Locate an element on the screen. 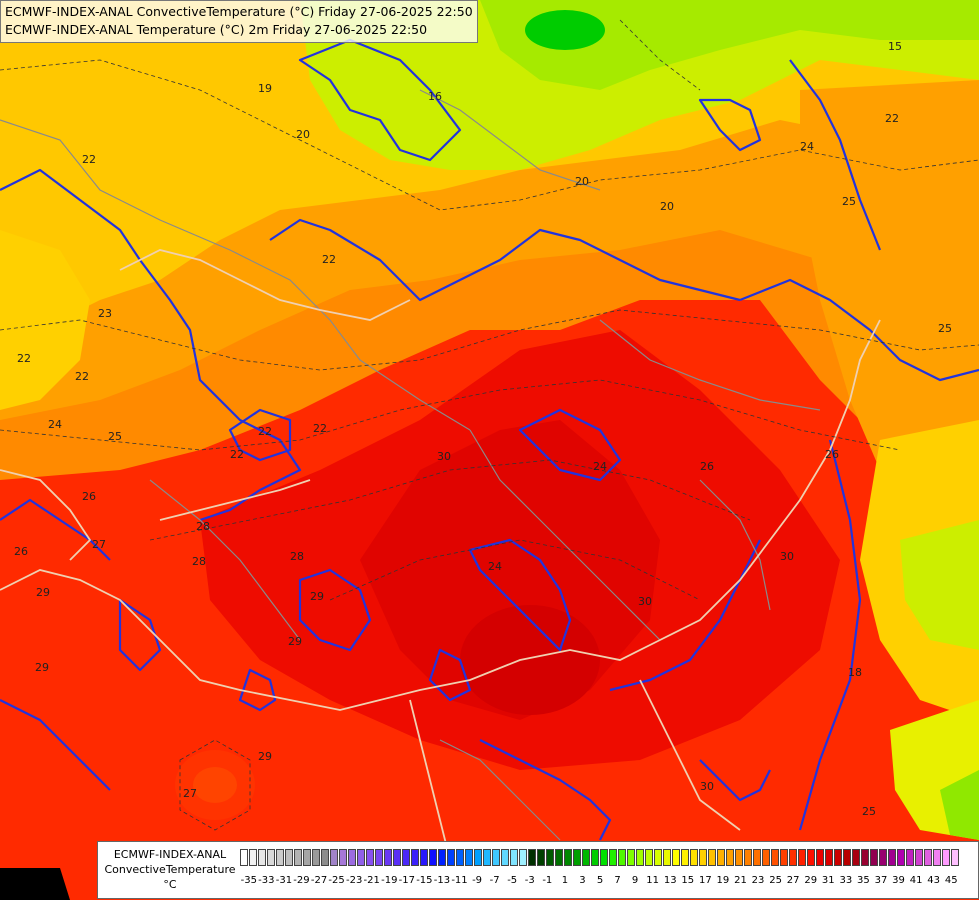 This screenshot has height=900, width=979. region-hot-sw-inner is located at coordinates (215, 785).